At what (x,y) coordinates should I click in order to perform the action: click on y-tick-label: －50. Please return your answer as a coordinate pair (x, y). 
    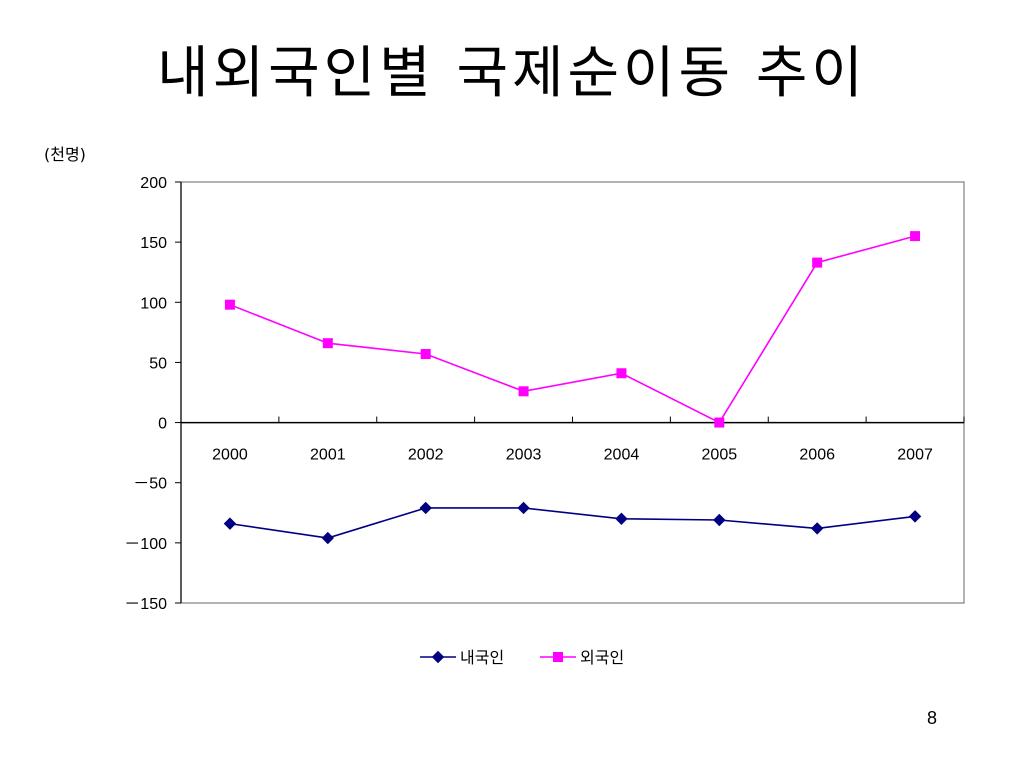
    Looking at the image, I should click on (150, 484).